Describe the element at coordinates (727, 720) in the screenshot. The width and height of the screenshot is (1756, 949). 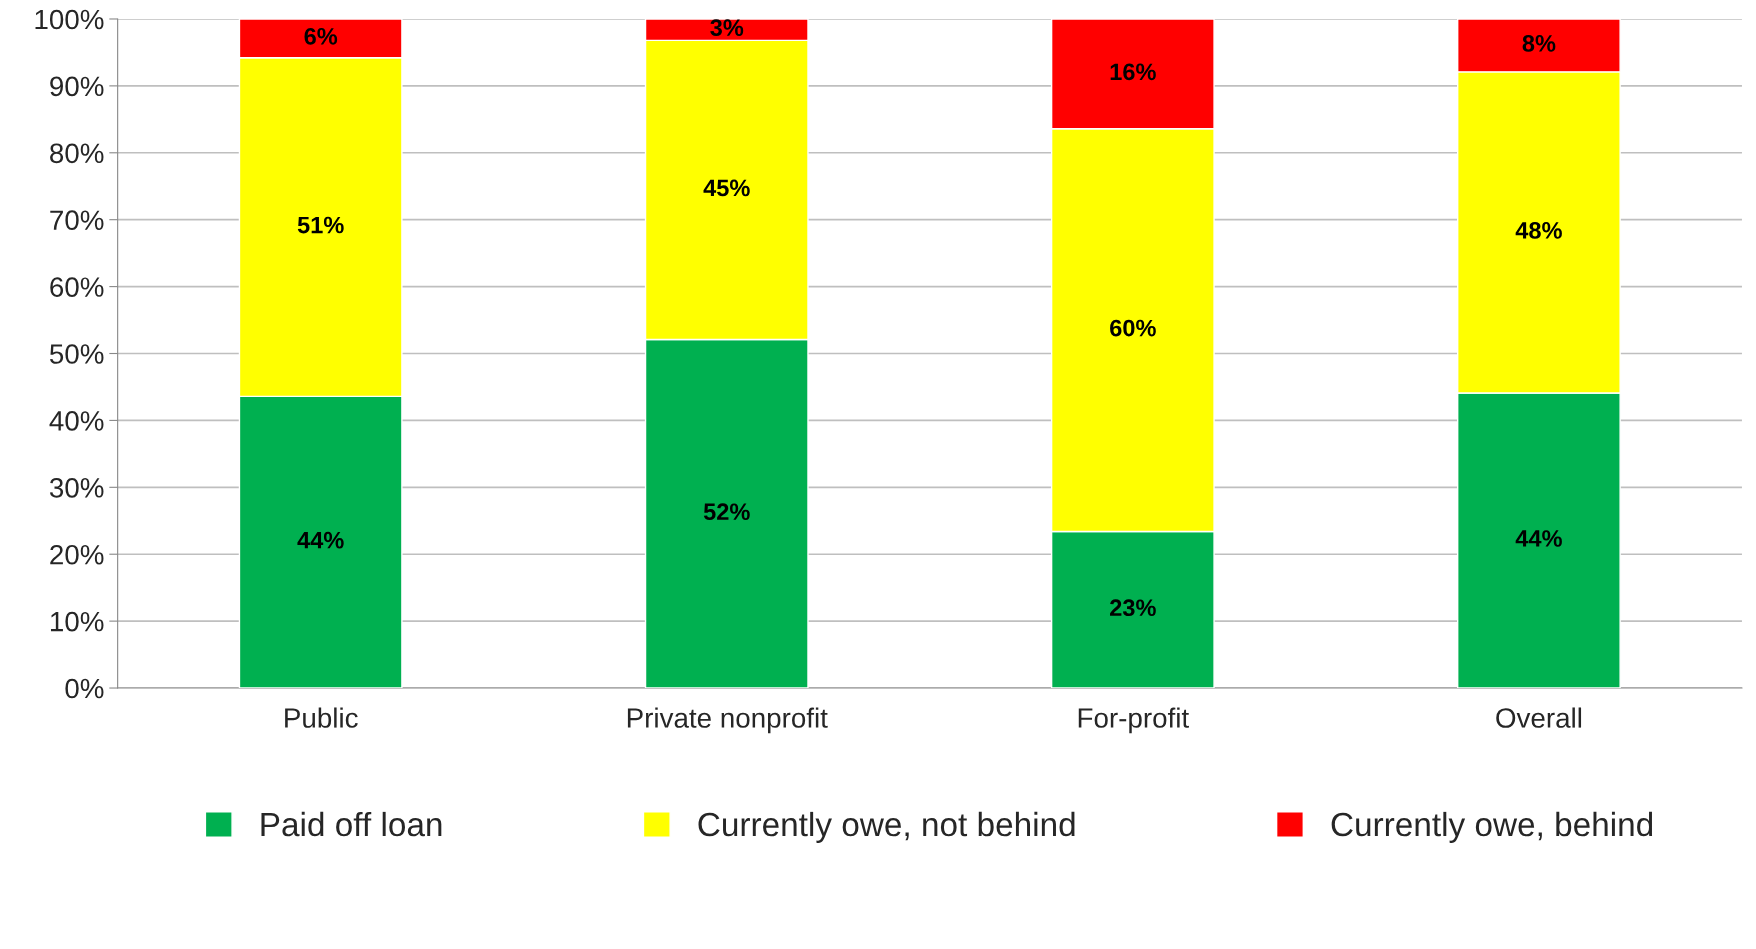
I see `x-tick-label: Private nonprofit` at that location.